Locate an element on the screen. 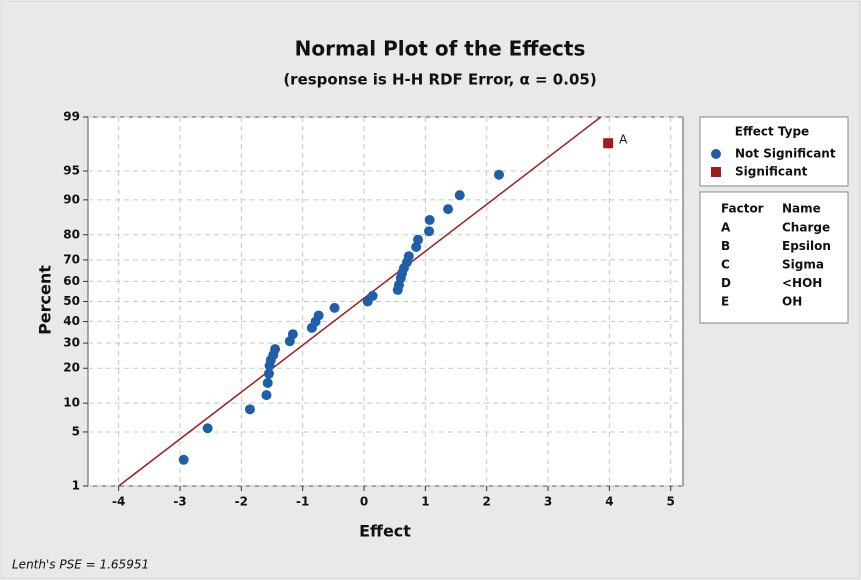  y-tick-label: 10 is located at coordinates (71, 403).